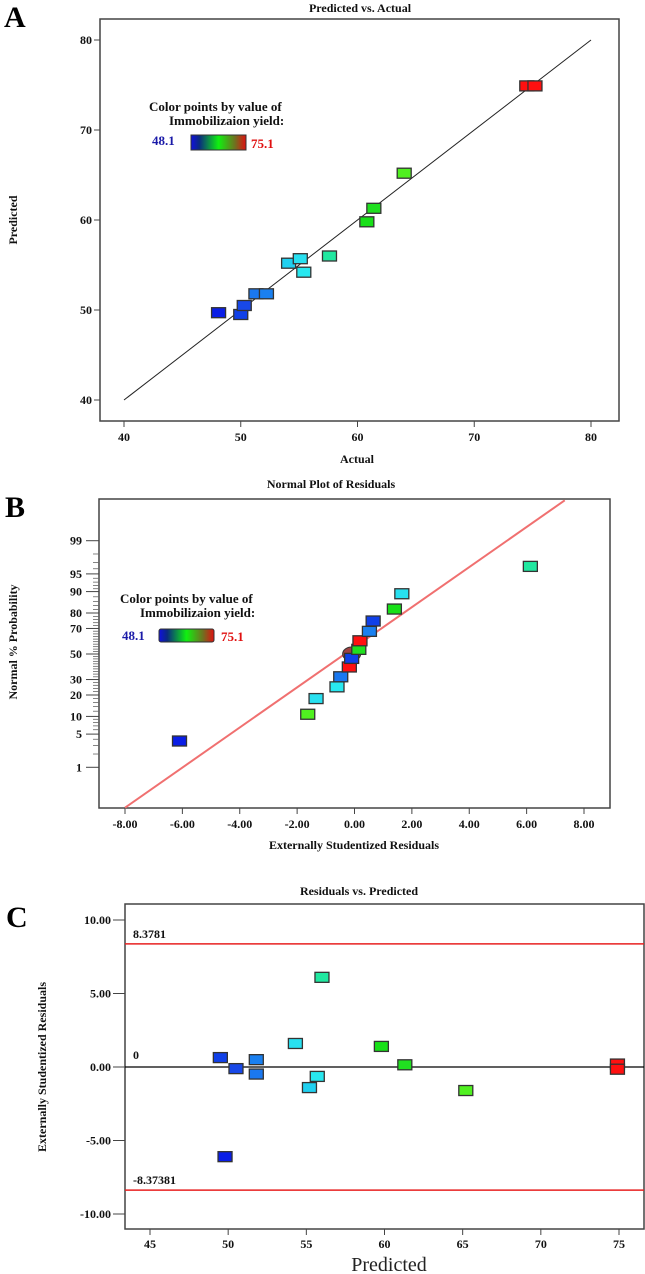 The image size is (645, 1274). What do you see at coordinates (97, 920) in the screenshot?
I see `y-tick-label-c: 10.00` at bounding box center [97, 920].